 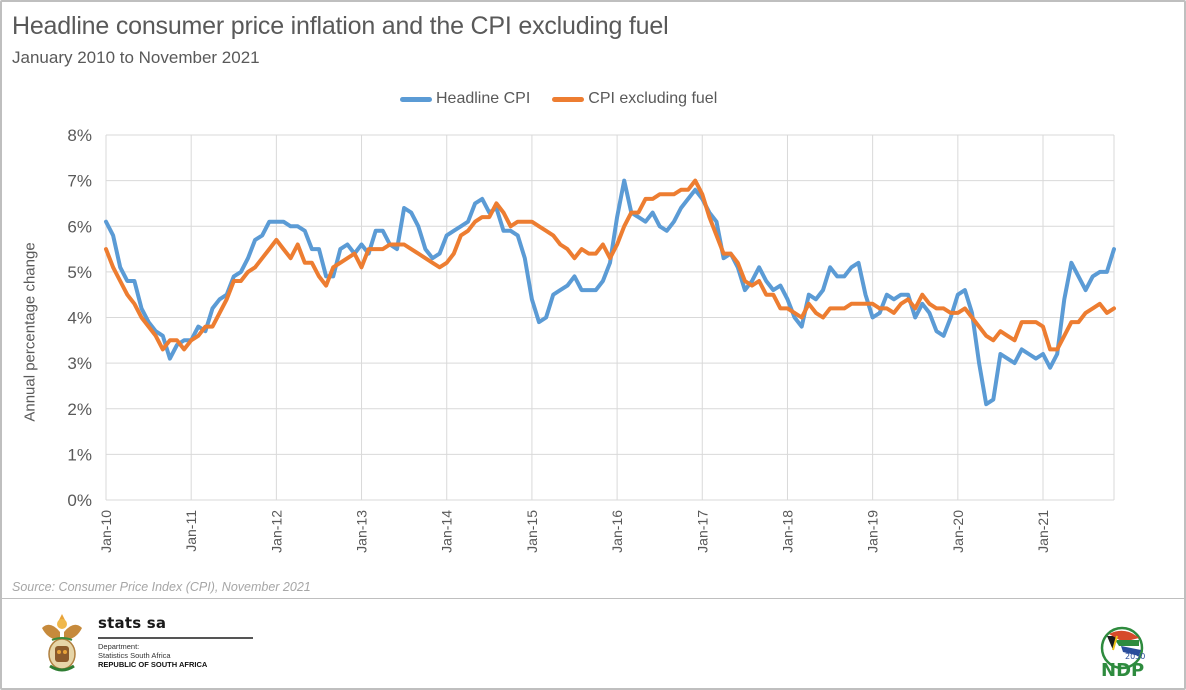 What do you see at coordinates (79, 409) in the screenshot?
I see `y-tick-label: 2%` at bounding box center [79, 409].